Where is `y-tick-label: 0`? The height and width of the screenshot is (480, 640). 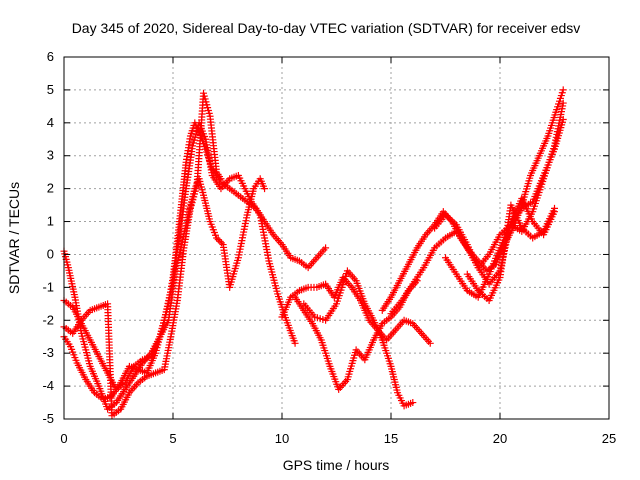
y-tick-label: 0 is located at coordinates (50, 253).